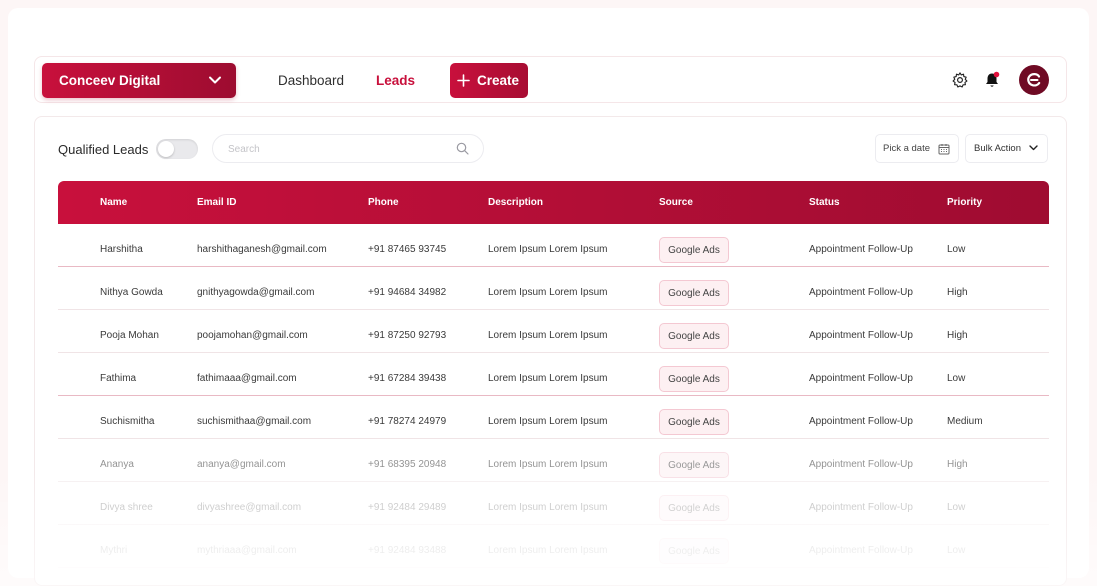  I want to click on lead-email: suchismithaa@gmail.com, so click(254, 421).